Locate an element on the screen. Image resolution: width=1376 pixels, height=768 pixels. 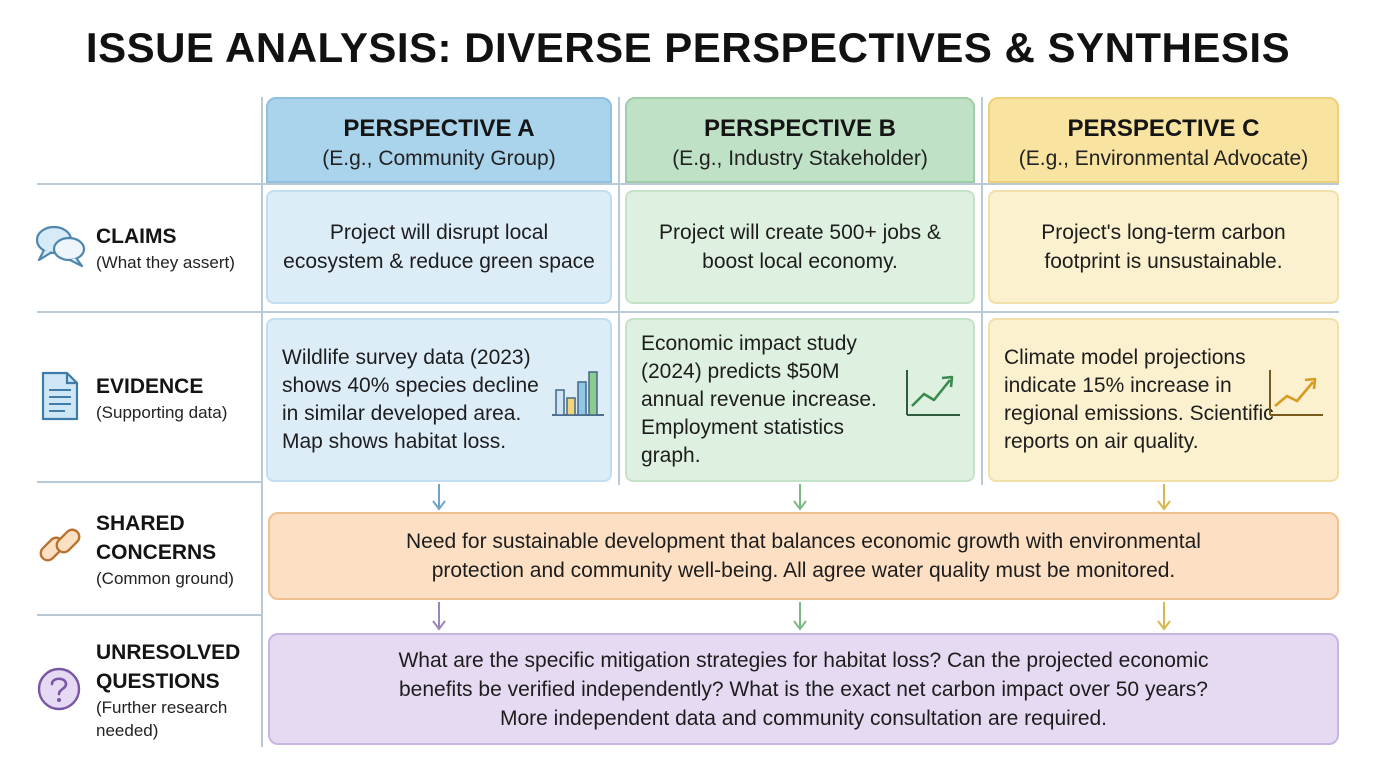
perspective-a-header: PERSPECTIVE A (E.g., Community Group) is located at coordinates (439, 140).